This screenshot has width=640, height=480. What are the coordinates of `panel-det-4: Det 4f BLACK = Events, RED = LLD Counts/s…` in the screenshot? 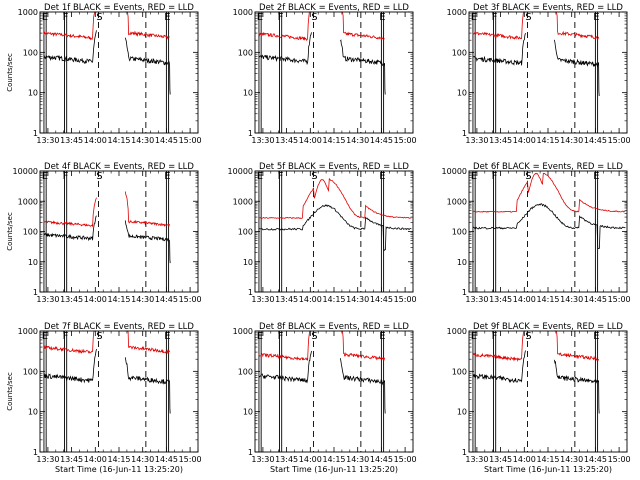 It's located at (104, 233).